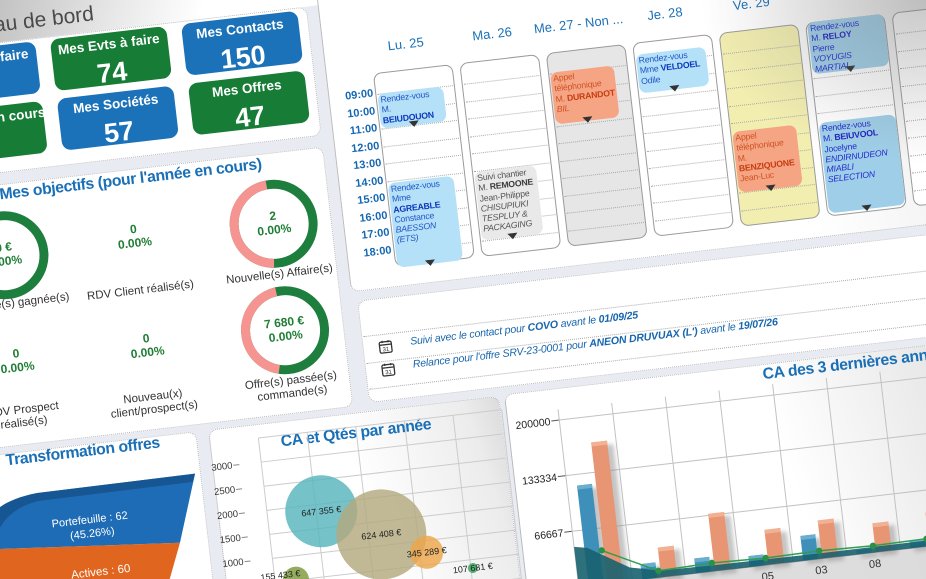 This screenshot has height=579, width=926. I want to click on svg-text: 345 289 €, so click(426, 552).